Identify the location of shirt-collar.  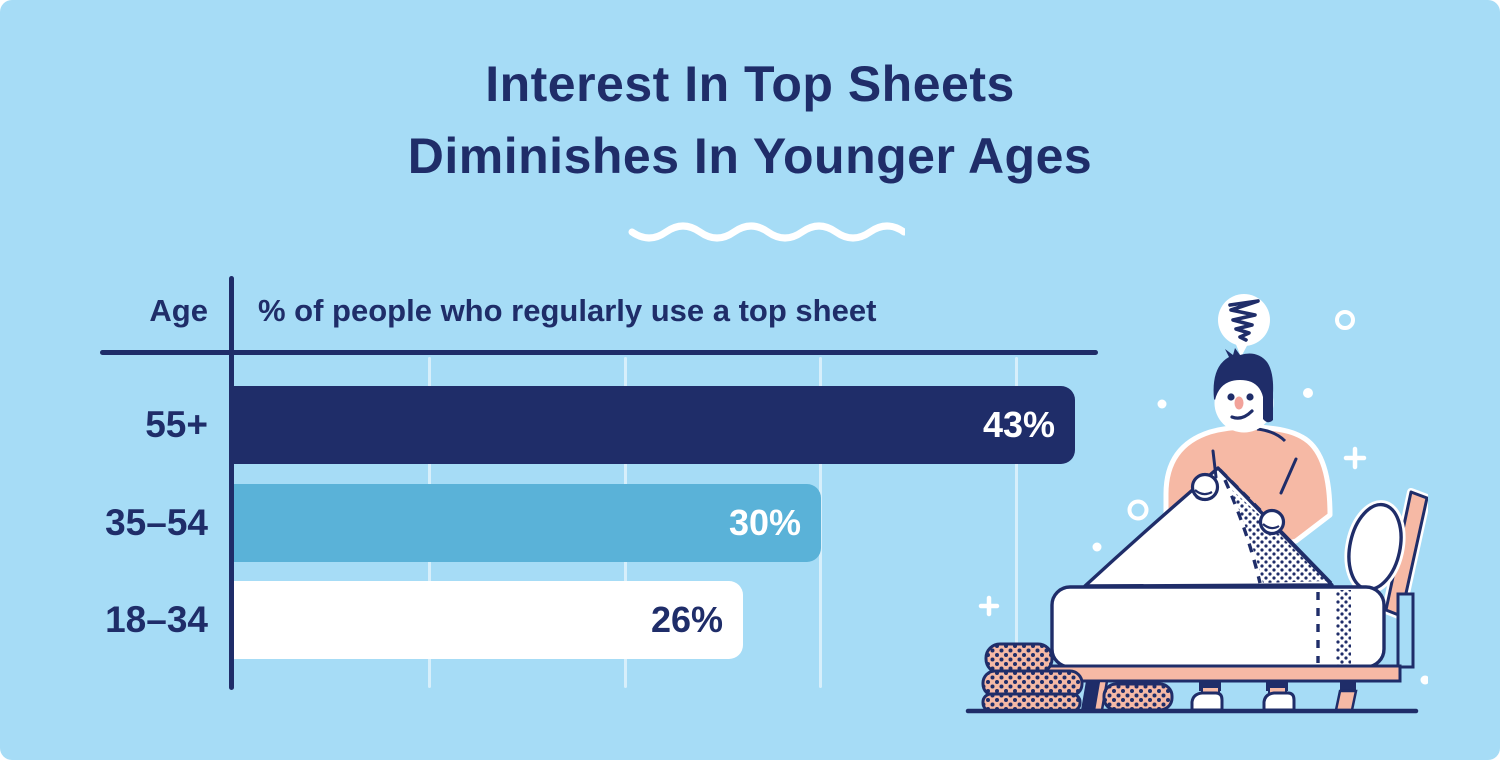
(1271, 435).